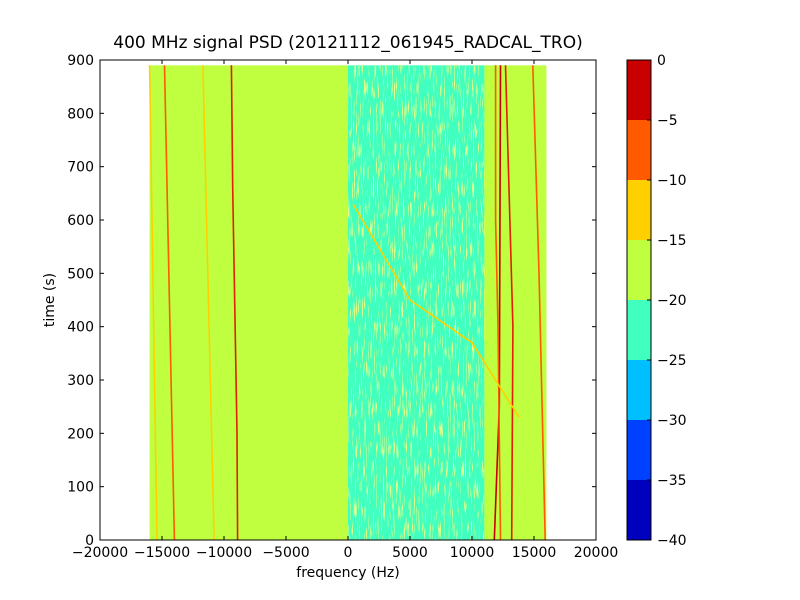 This screenshot has width=800, height=600. I want to click on heatmap-region, so click(515, 302).